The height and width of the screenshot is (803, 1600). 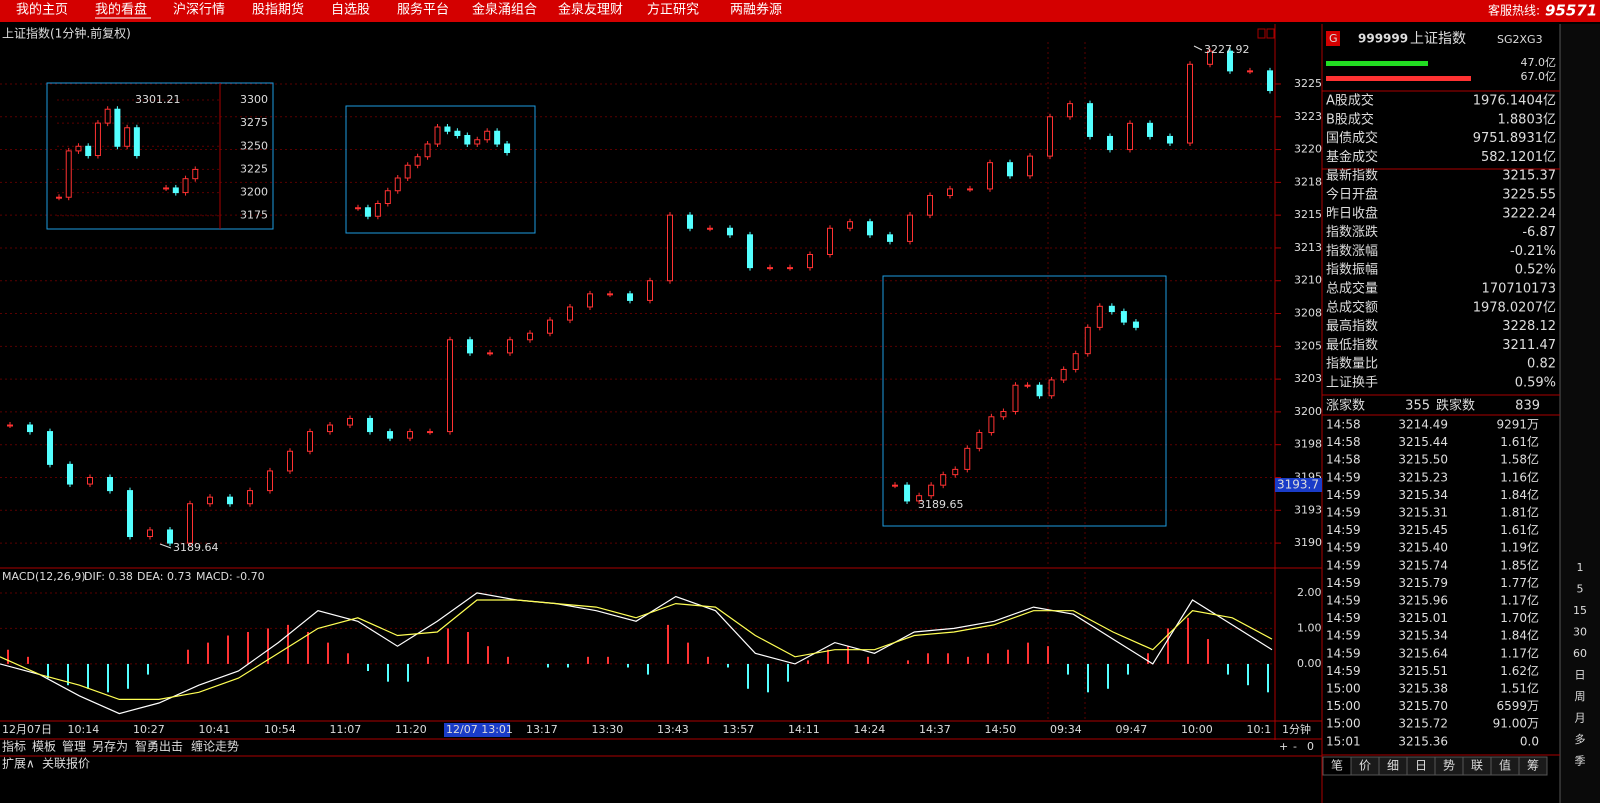 I want to click on buy-bar, so click(x=1377, y=63).